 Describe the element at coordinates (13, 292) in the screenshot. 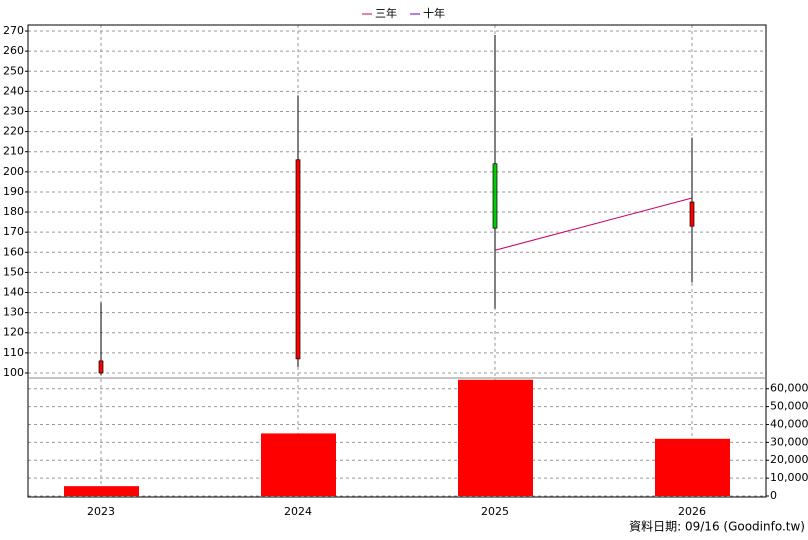

I see `y-tick-label: 140` at that location.